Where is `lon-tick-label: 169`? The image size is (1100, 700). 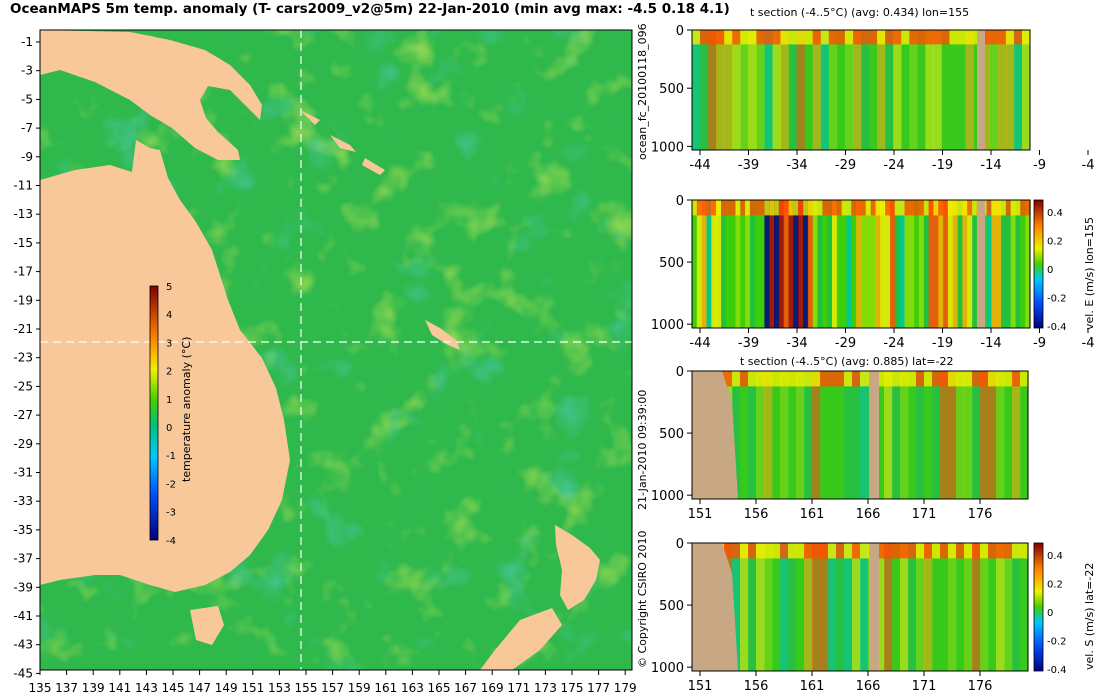
lon-tick-label: 169 is located at coordinates (492, 688).